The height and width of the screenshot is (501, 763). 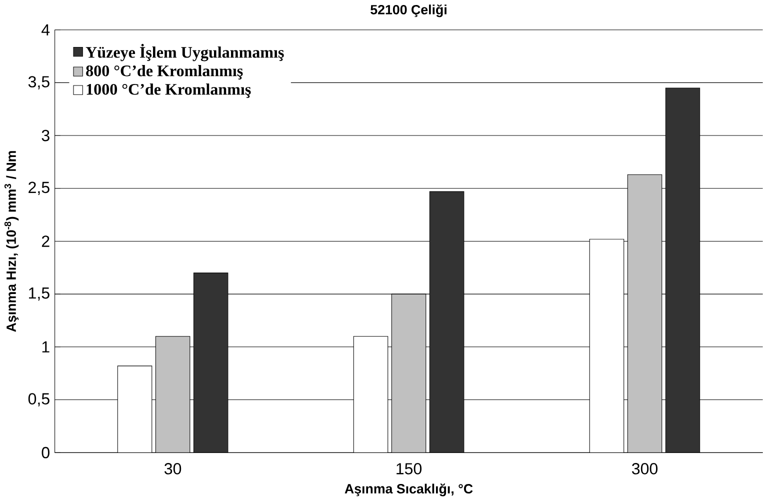 I want to click on y-tick-label: 3,5, so click(x=39, y=83).